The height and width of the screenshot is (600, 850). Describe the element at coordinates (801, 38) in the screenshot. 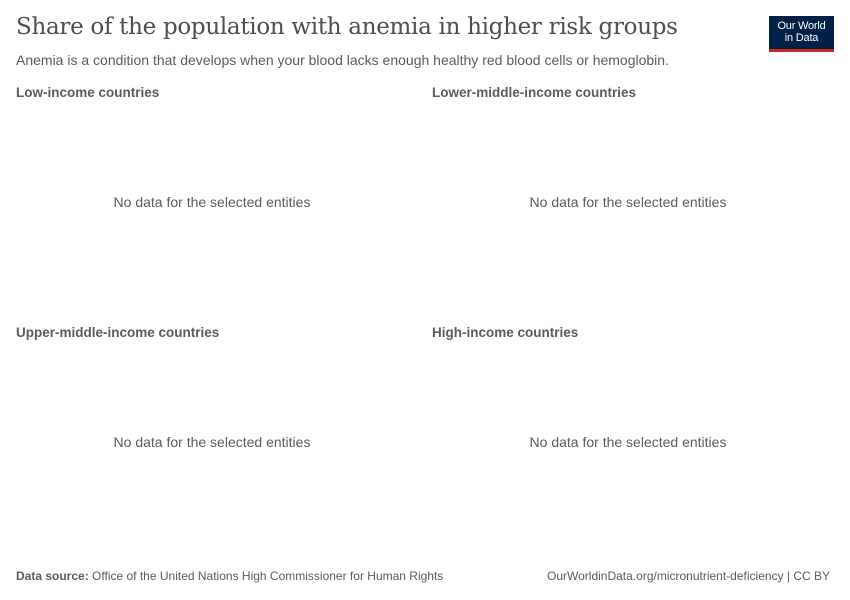

I see `logo-line-2: in Data` at that location.